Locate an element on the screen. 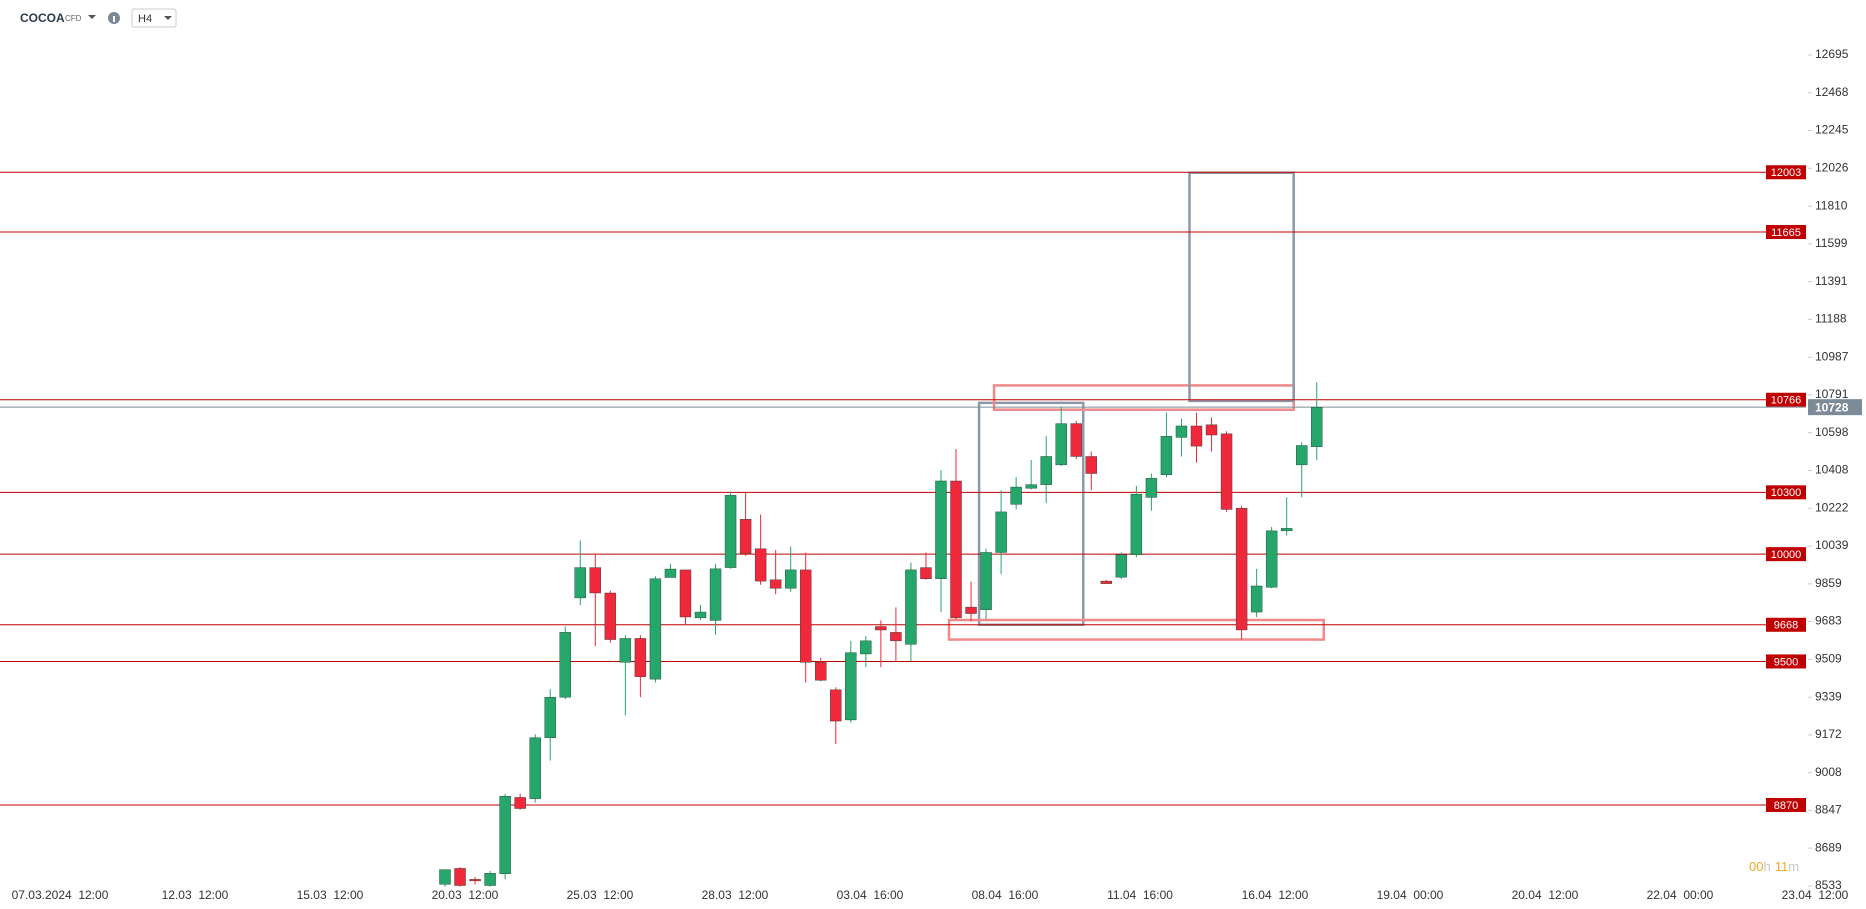  y-tick-label: 11810 is located at coordinates (1831, 205).